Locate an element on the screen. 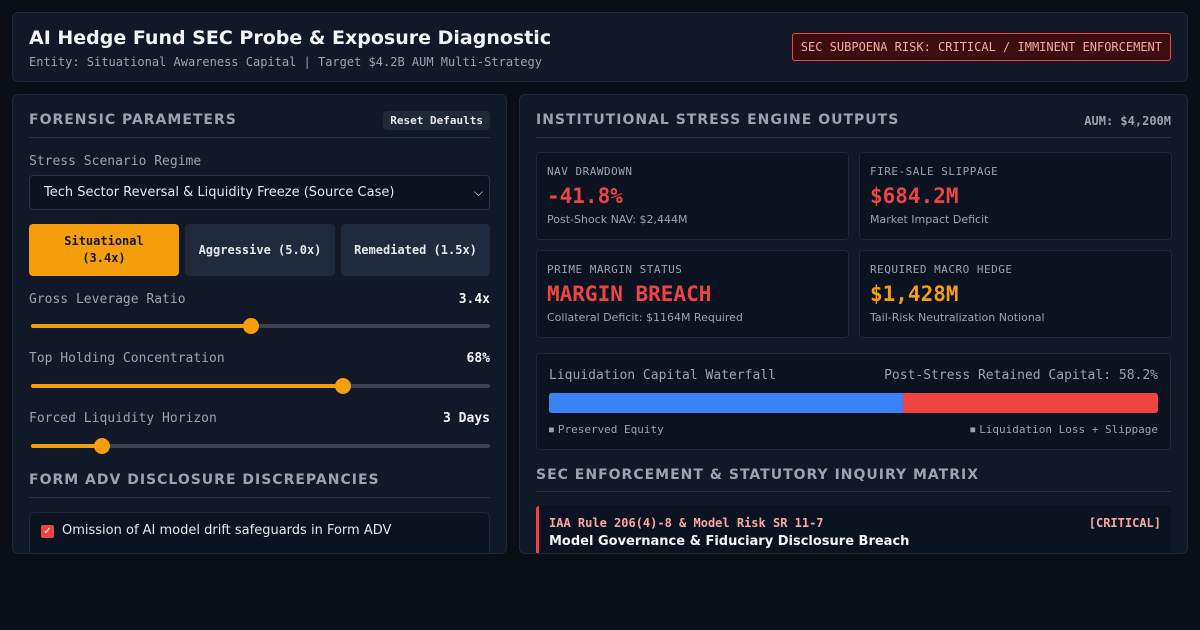 The image size is (1200, 630). metric-label: REQUIRED MACRO HEDGE is located at coordinates (941, 269).